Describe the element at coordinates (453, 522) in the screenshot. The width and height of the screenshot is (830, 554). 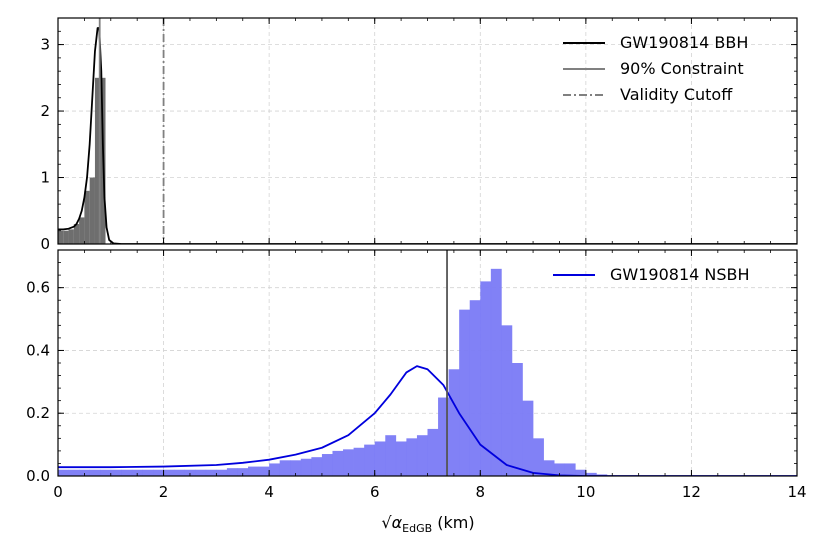
I see `x-axis-label-unit: (km)` at that location.